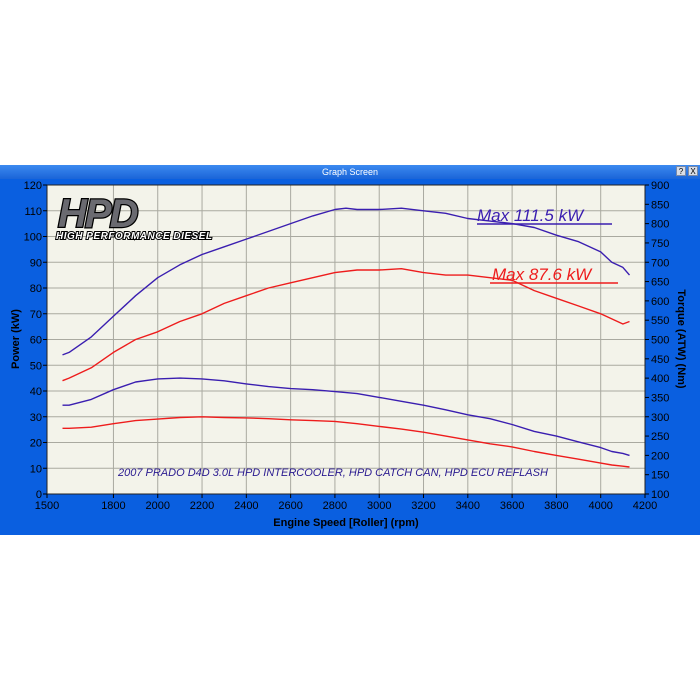 The width and height of the screenshot is (700, 700). Describe the element at coordinates (600, 506) in the screenshot. I see `x-tick-label: 4000` at that location.